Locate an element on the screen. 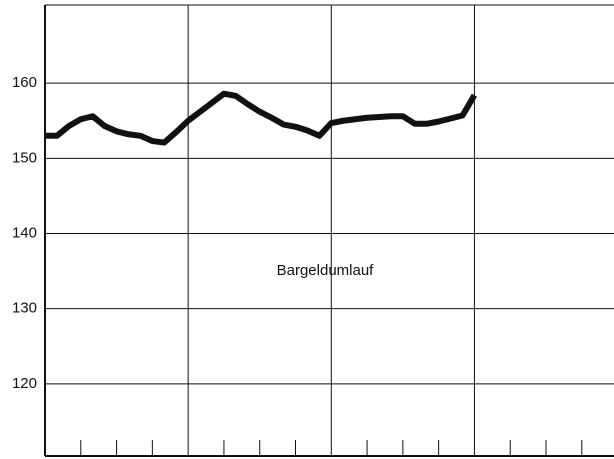 Image resolution: width=614 pixels, height=459 pixels. data-line is located at coordinates (261, 118).